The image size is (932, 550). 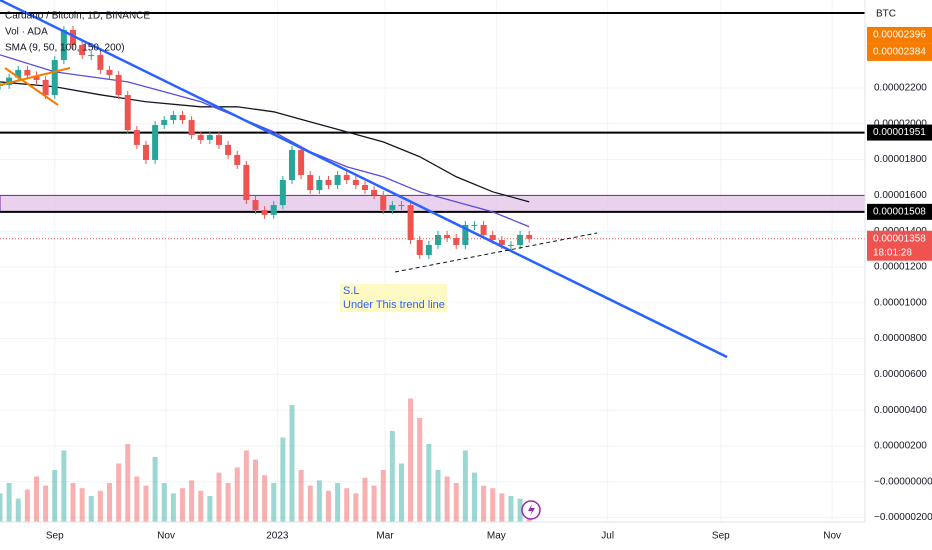 I want to click on y-tick-label: 0.00000800, so click(x=900, y=338).